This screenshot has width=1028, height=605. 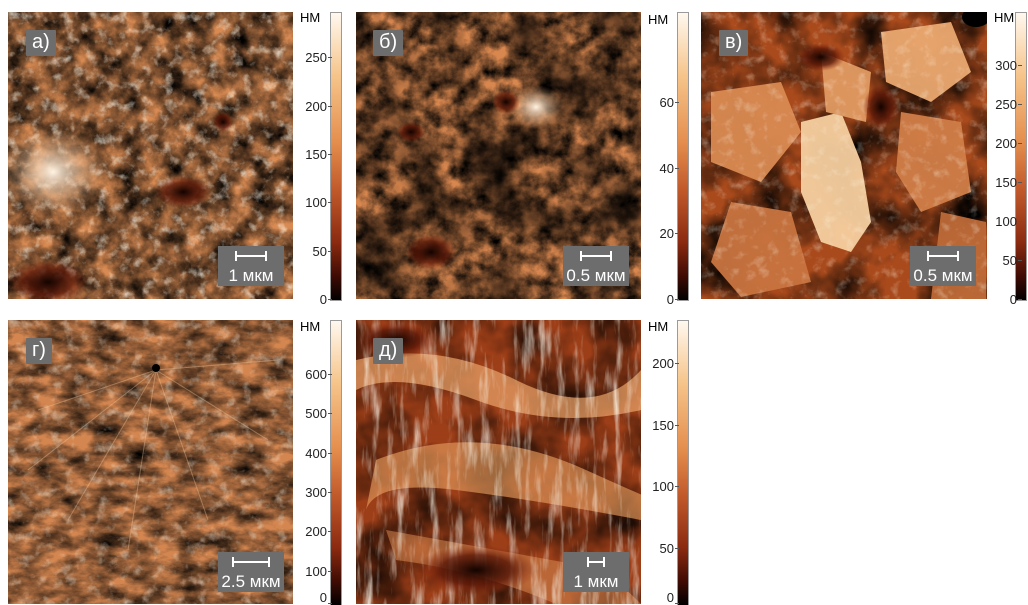 I want to click on colorbar-tick-label: 60, so click(x=666, y=103).